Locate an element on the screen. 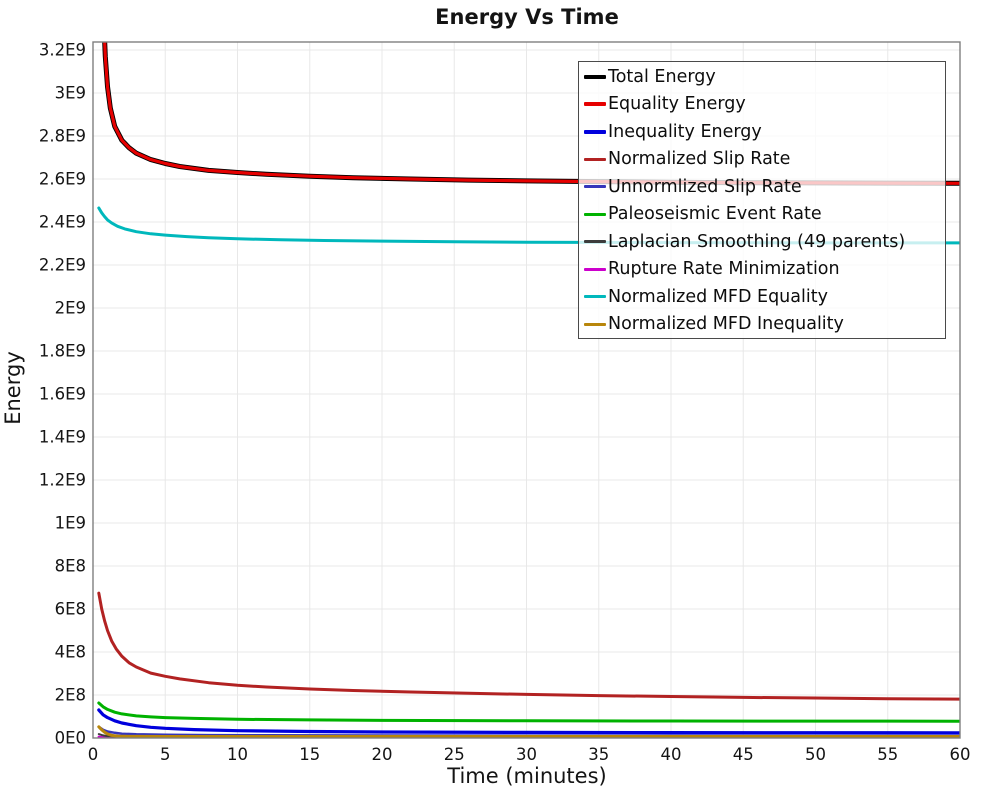 The image size is (1000, 800). legend-item-label: Paleoseismic Event Rate is located at coordinates (715, 214).